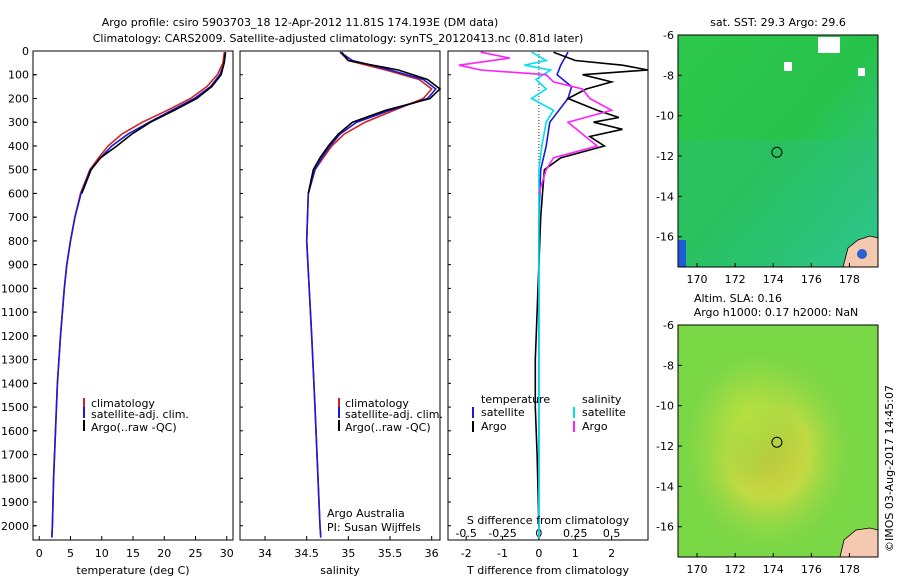 This screenshot has width=900, height=580. Describe the element at coordinates (18, 241) in the screenshot. I see `depth-tick-label: 800` at that location.